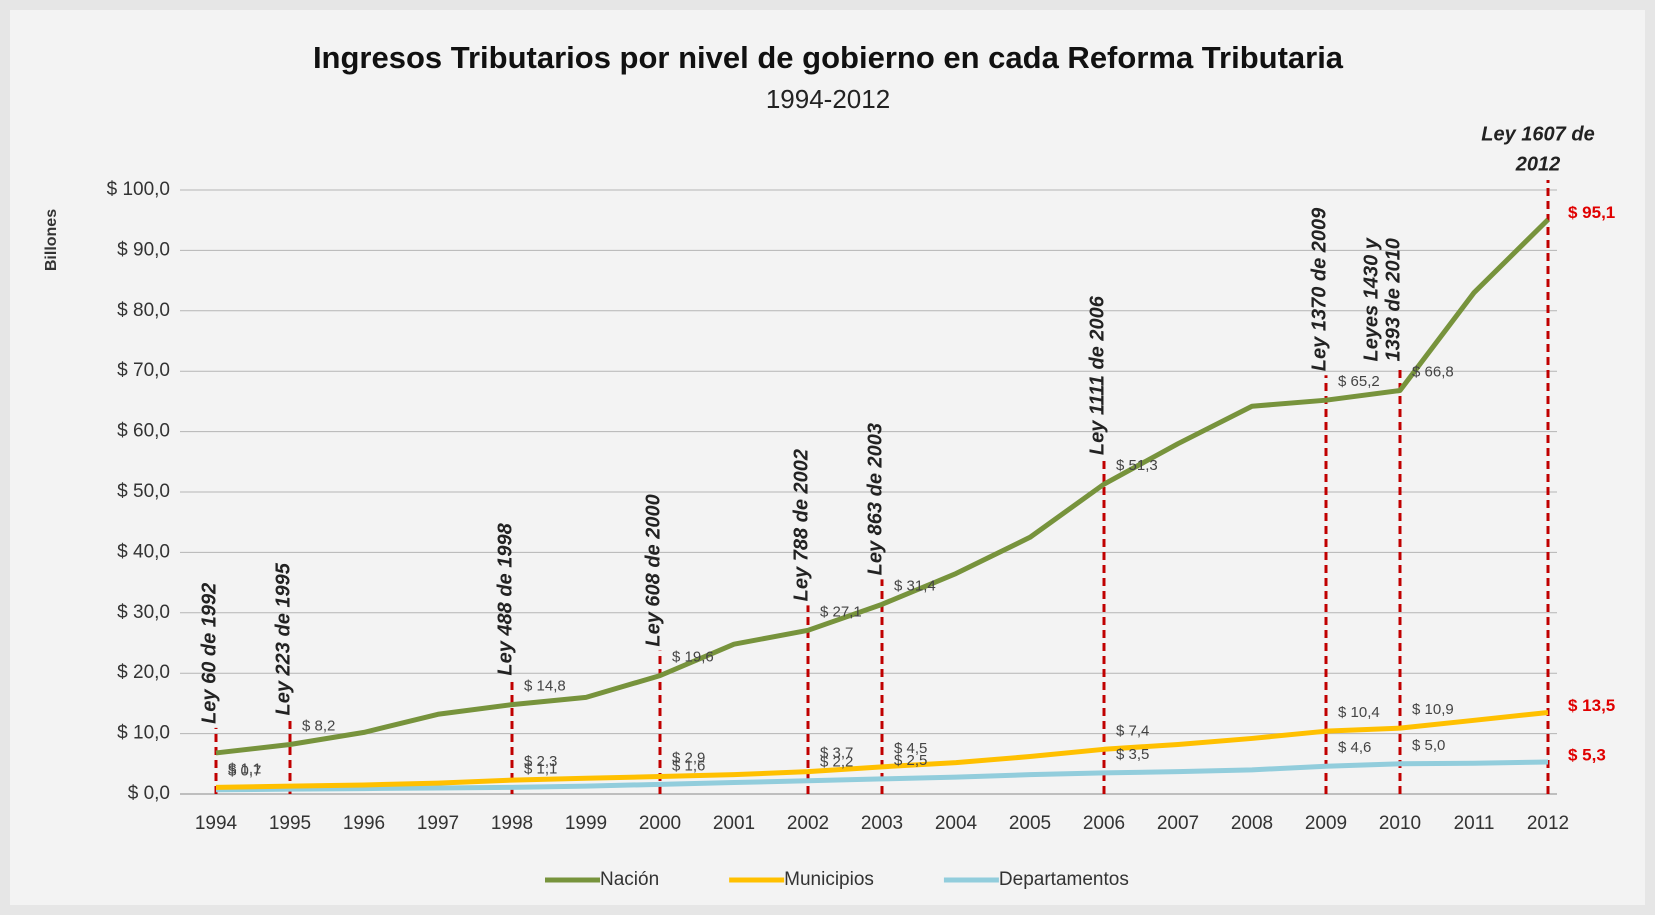 The image size is (1655, 915). I want to click on value-label: $ 2,3, so click(540, 761).